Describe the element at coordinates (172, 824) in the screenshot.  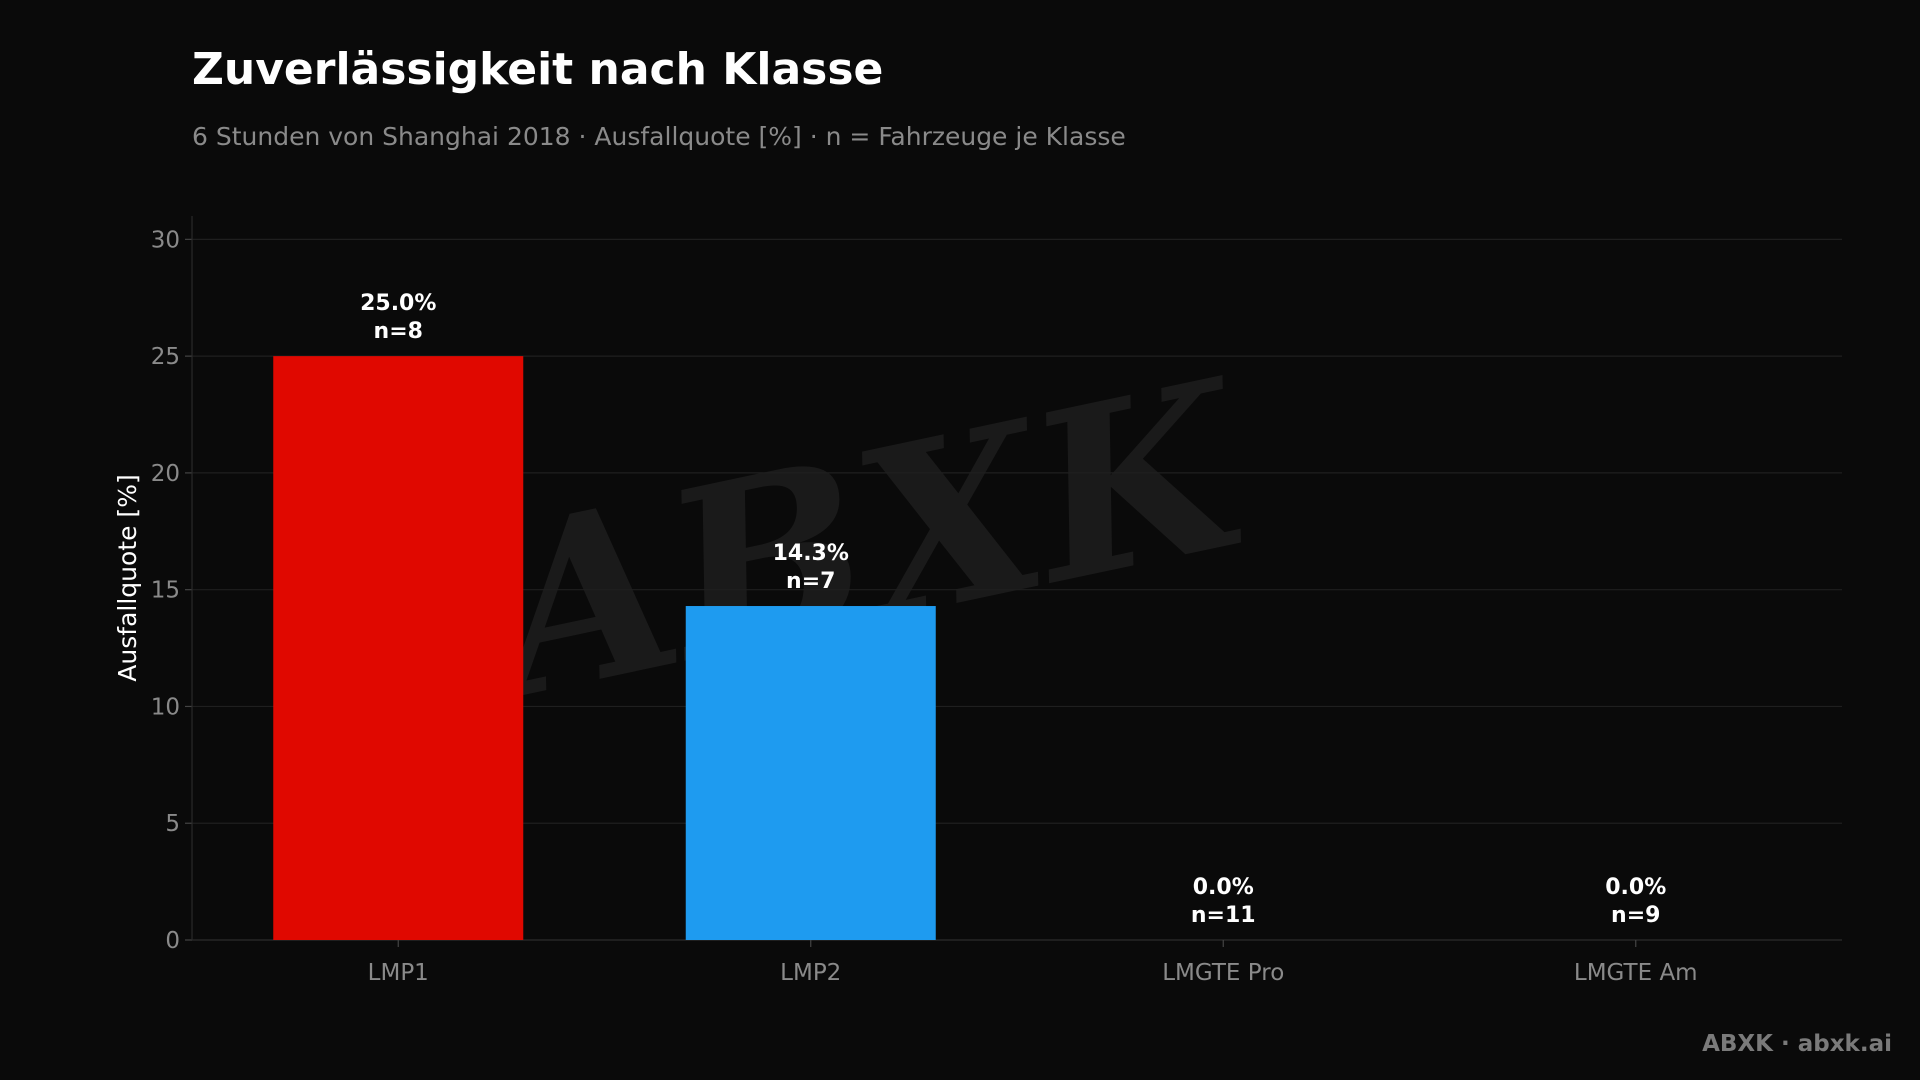
I see `y-tick-label: 5` at that location.